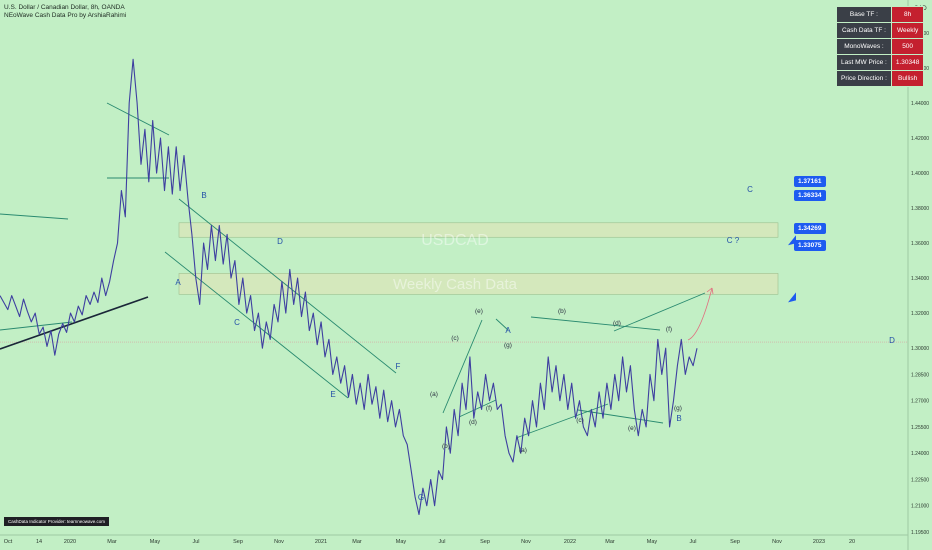 This screenshot has width=932, height=550. Describe the element at coordinates (321, 542) in the screenshot. I see `x-tick-label: 2021` at that location.